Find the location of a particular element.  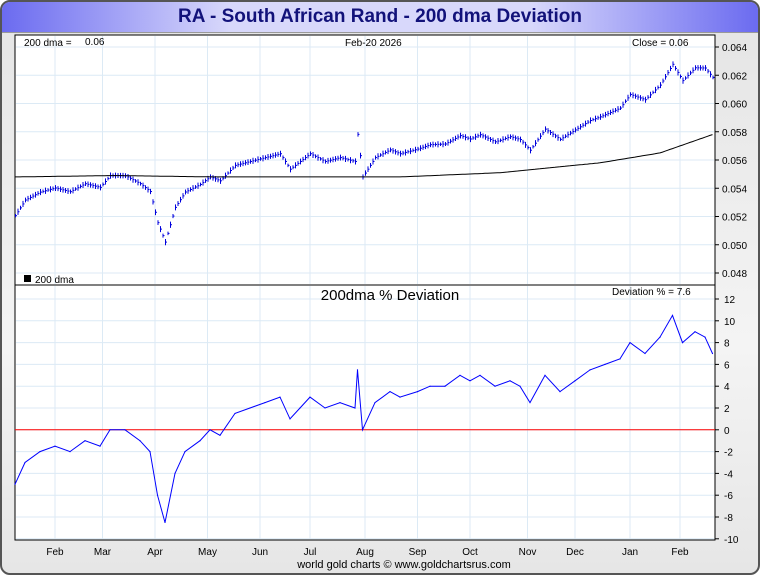

deviation-y-tick-label: 2 is located at coordinates (727, 409).